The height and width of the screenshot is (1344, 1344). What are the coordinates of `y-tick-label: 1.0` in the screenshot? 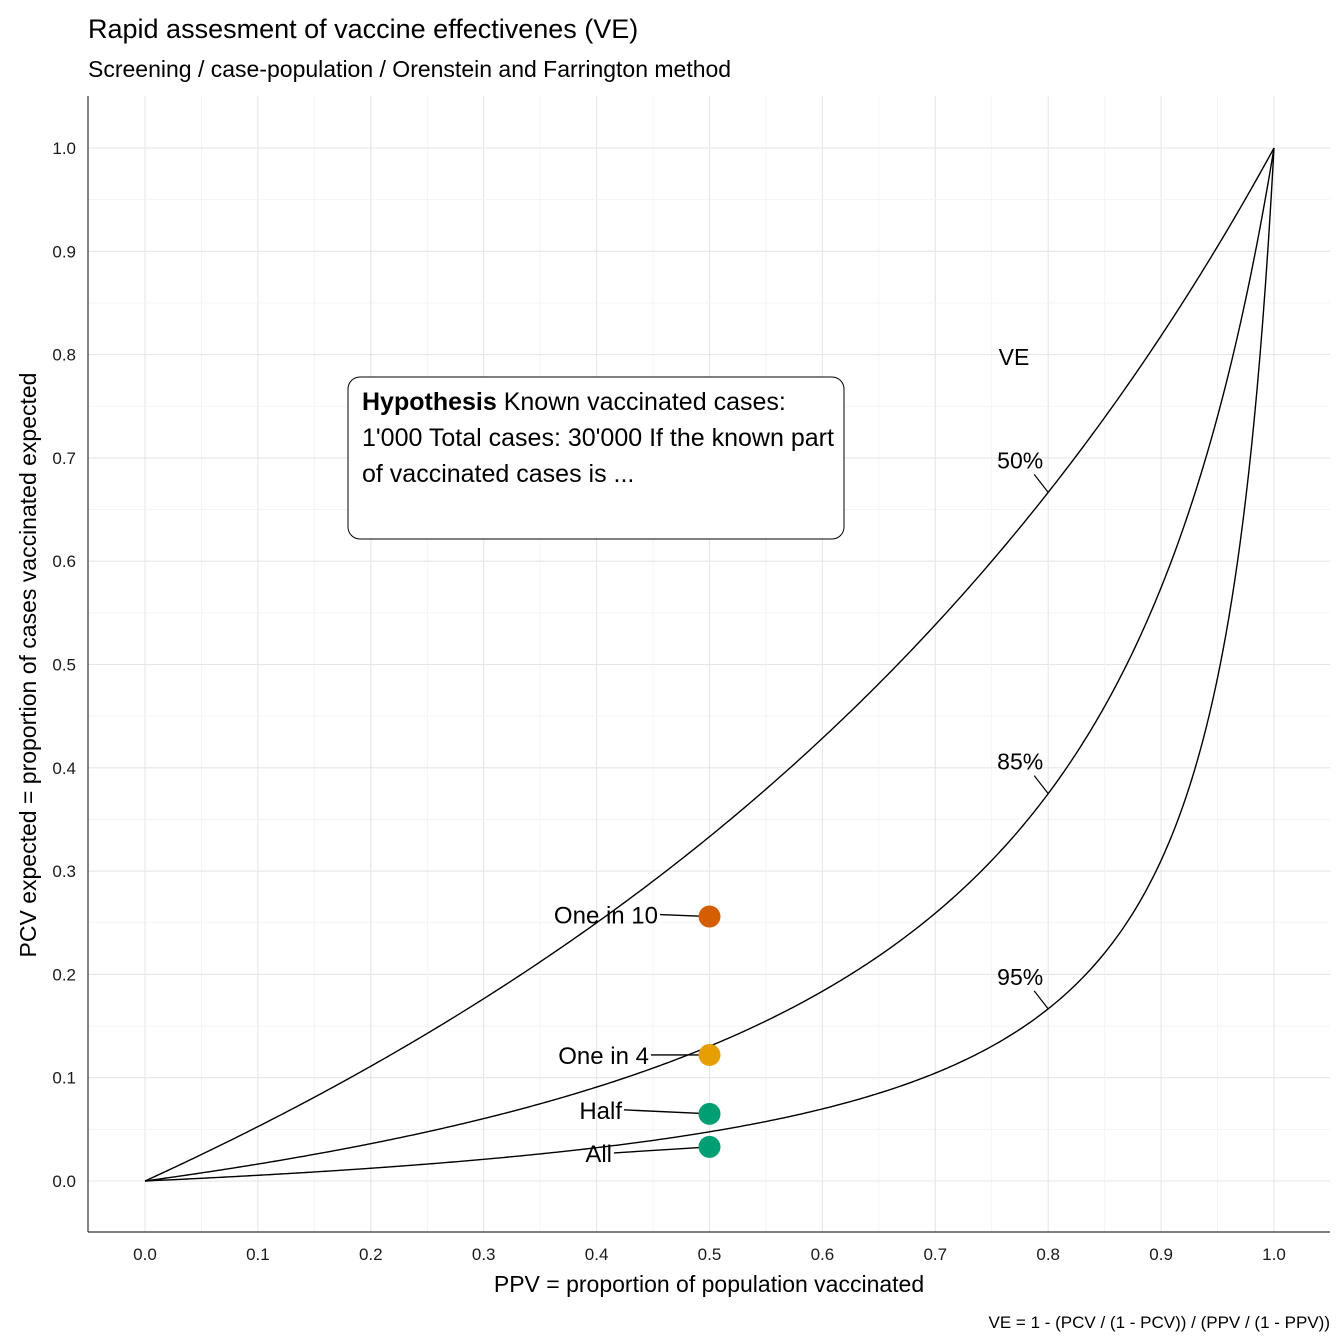 It's located at (64, 148).